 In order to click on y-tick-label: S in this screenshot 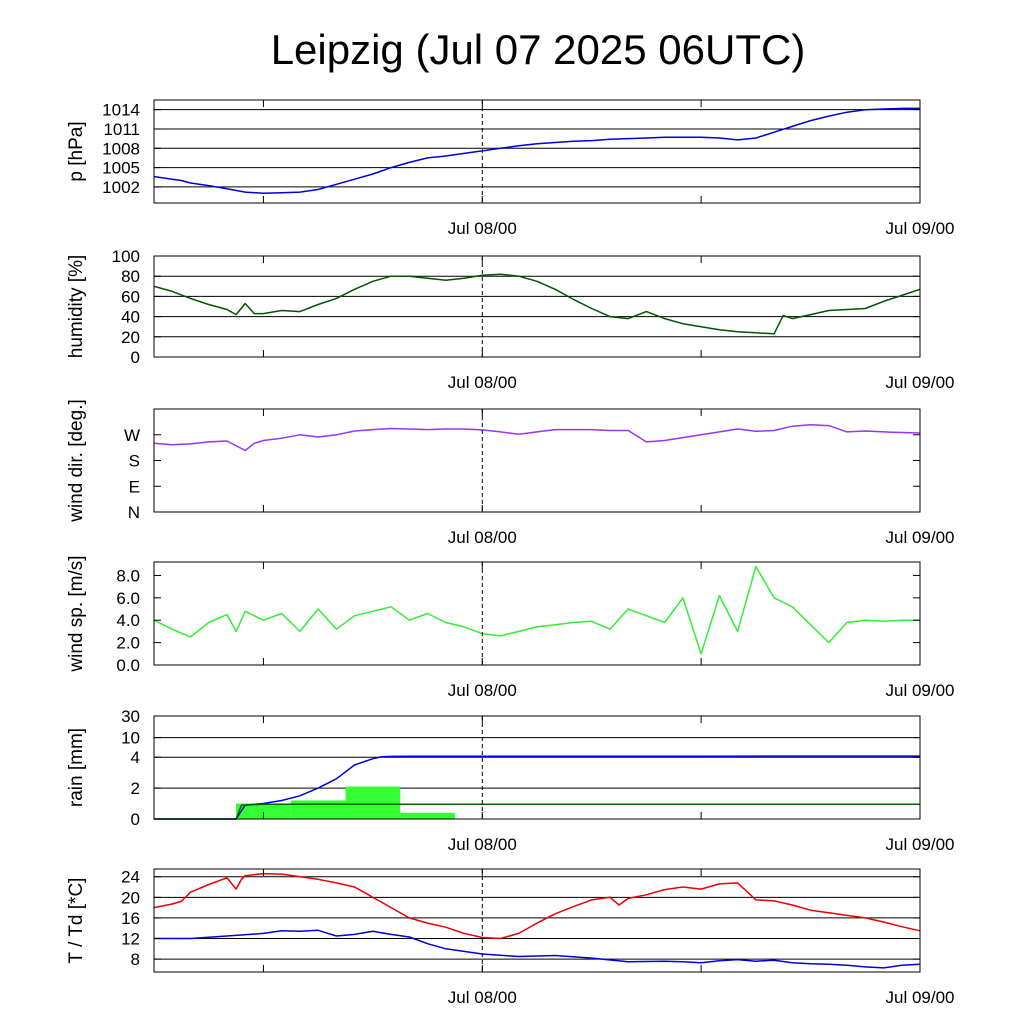, I will do `click(134, 461)`.